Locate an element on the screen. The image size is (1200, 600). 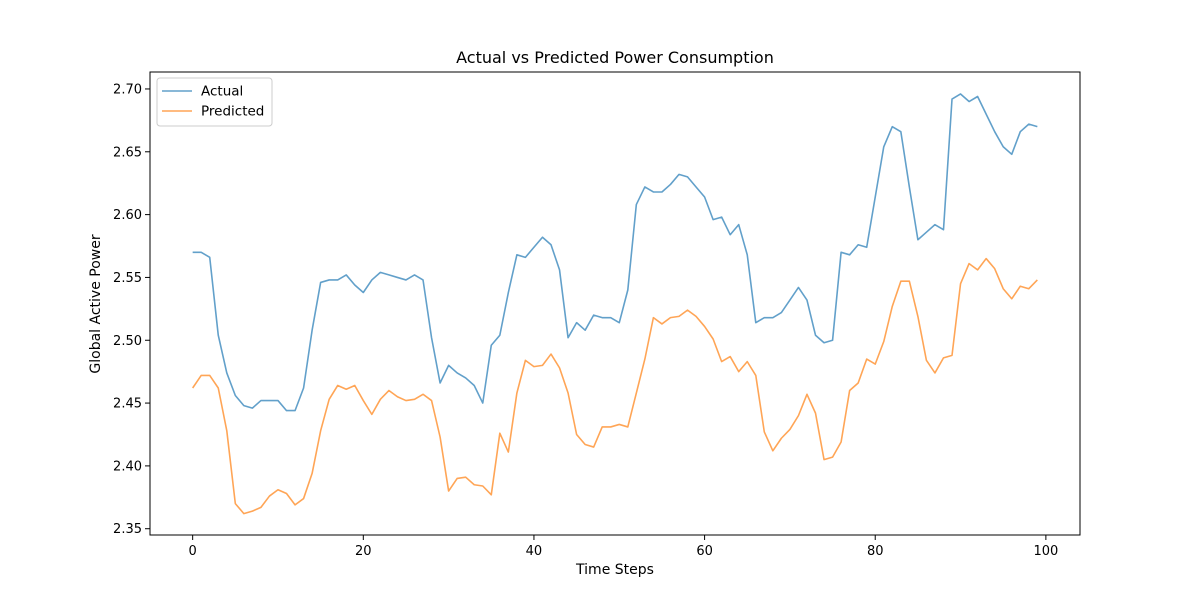
y-axis-label: Global Active Power is located at coordinates (96, 303).